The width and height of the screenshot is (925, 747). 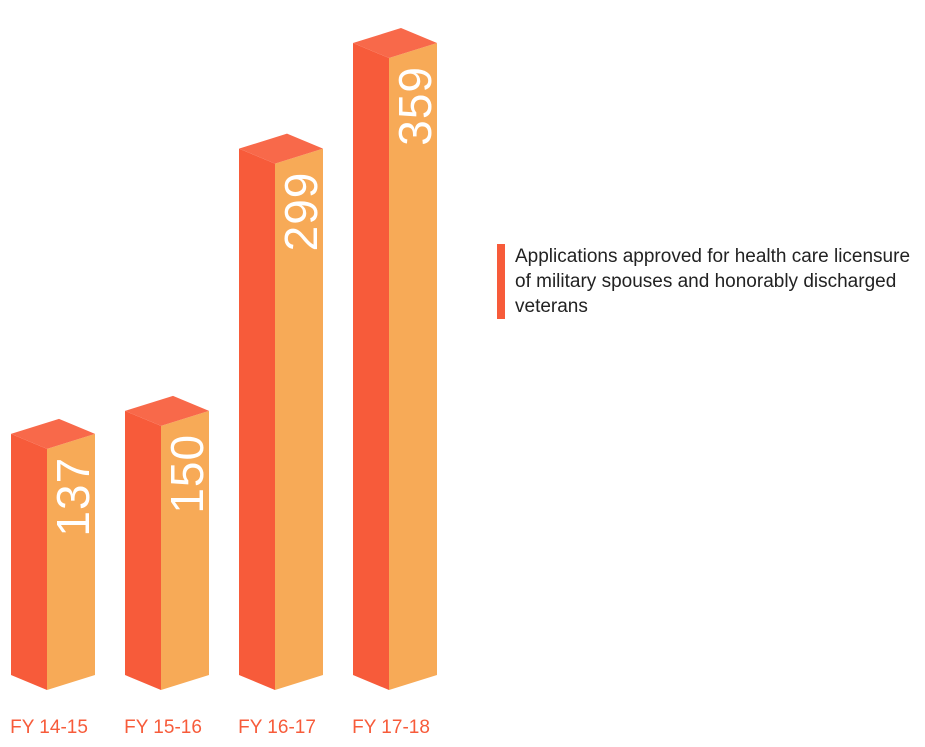 What do you see at coordinates (73, 497) in the screenshot?
I see `bar-value-label: 137` at bounding box center [73, 497].